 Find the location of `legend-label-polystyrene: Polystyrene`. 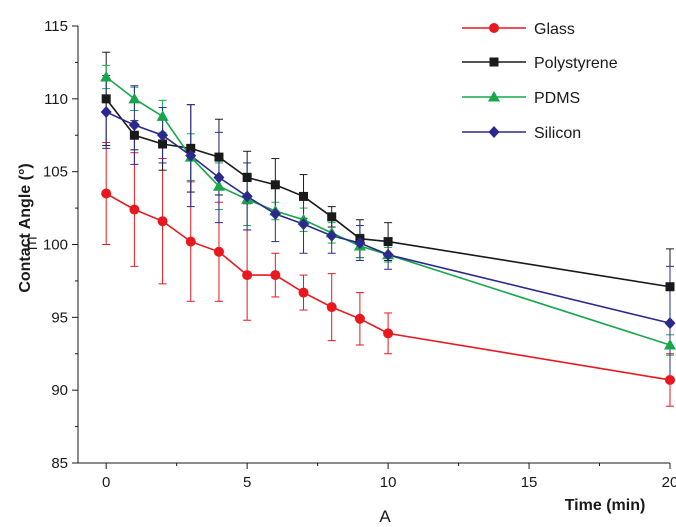

legend-label-polystyrene: Polystyrene is located at coordinates (576, 63).